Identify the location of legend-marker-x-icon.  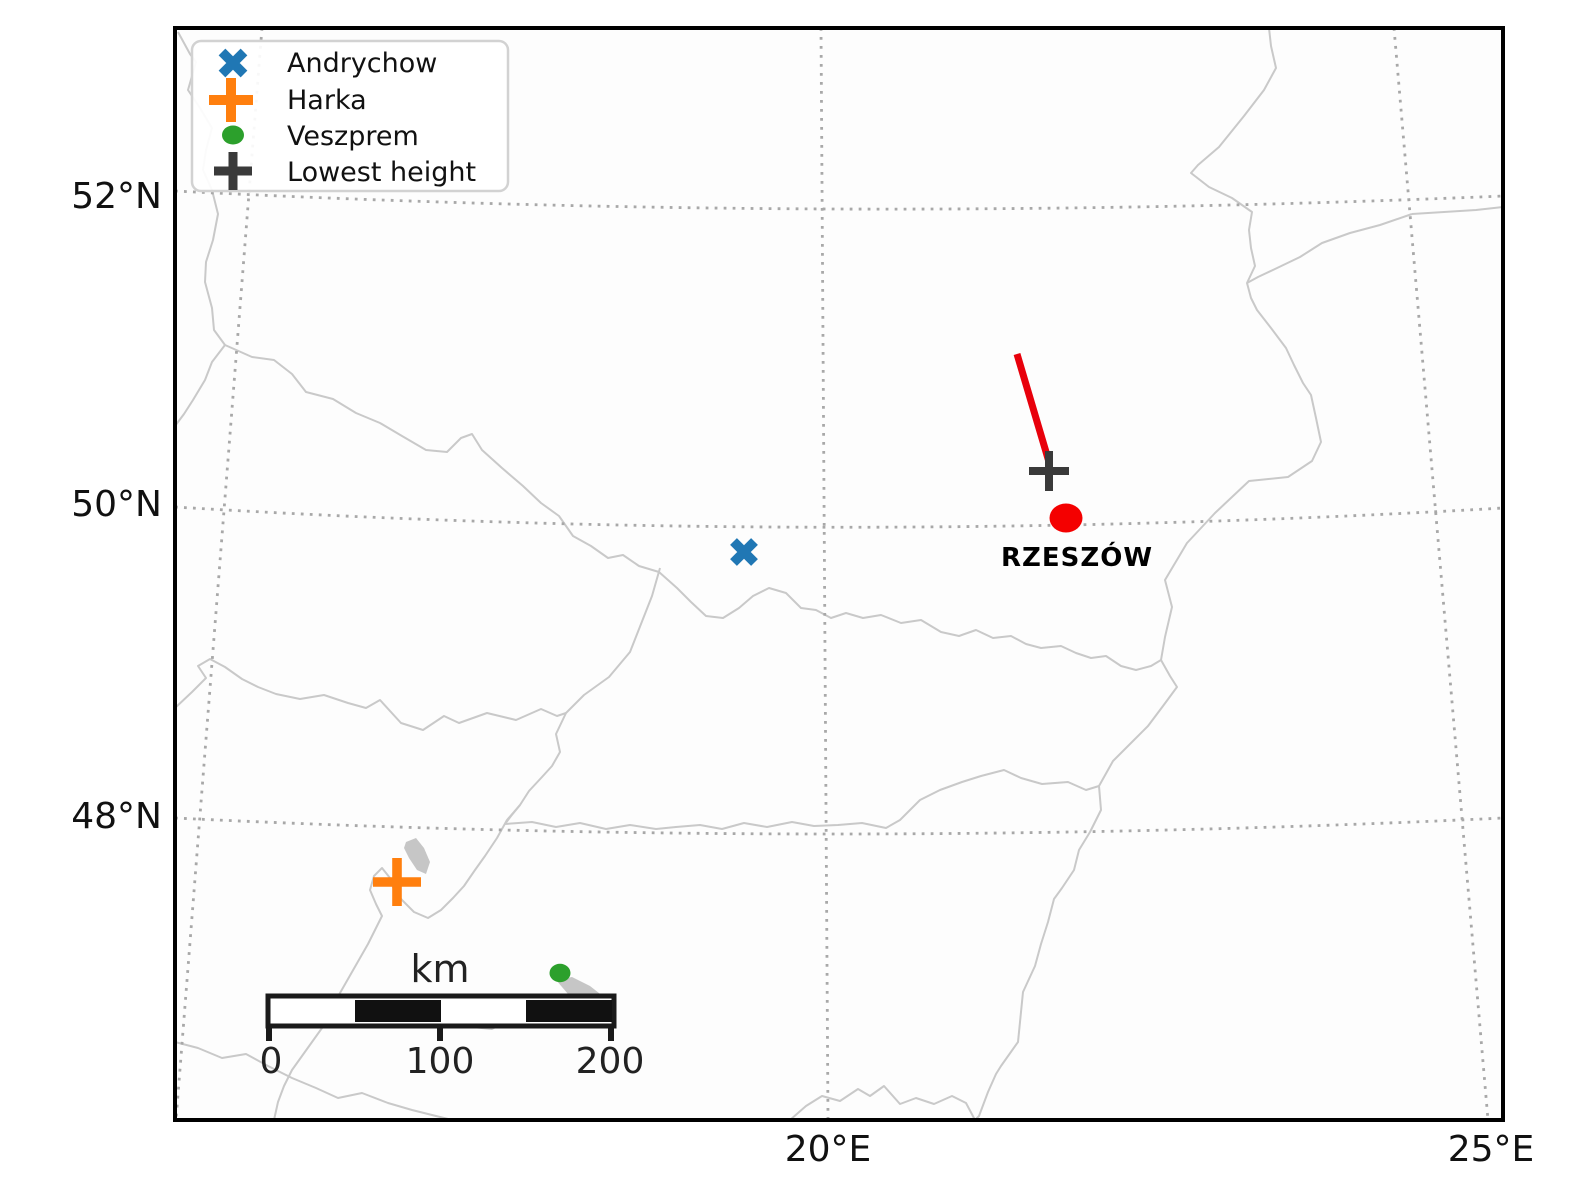
(233, 63).